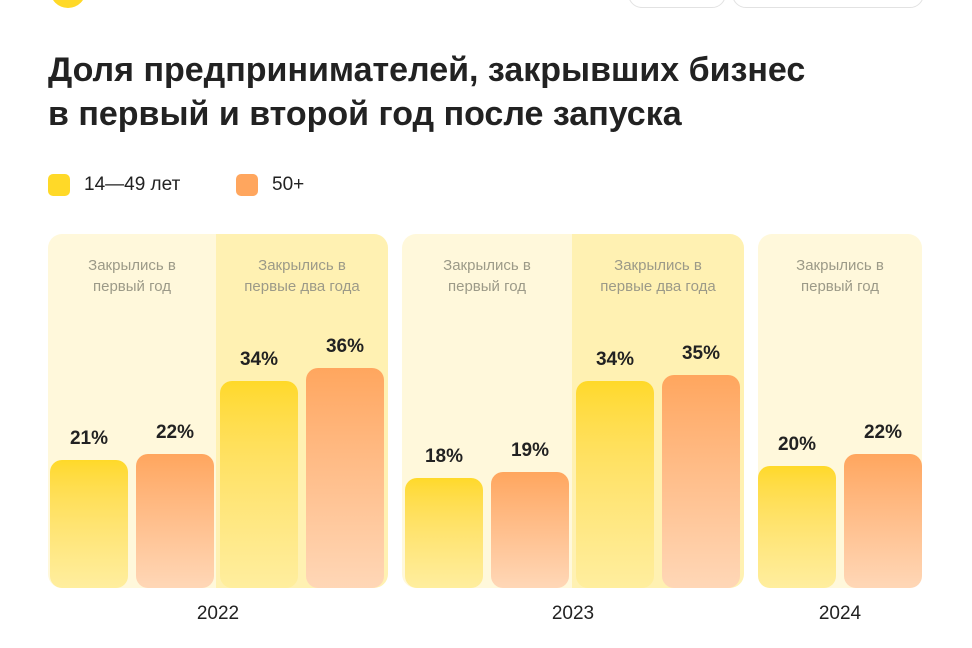  I want to click on value-label: 19%, so click(530, 451).